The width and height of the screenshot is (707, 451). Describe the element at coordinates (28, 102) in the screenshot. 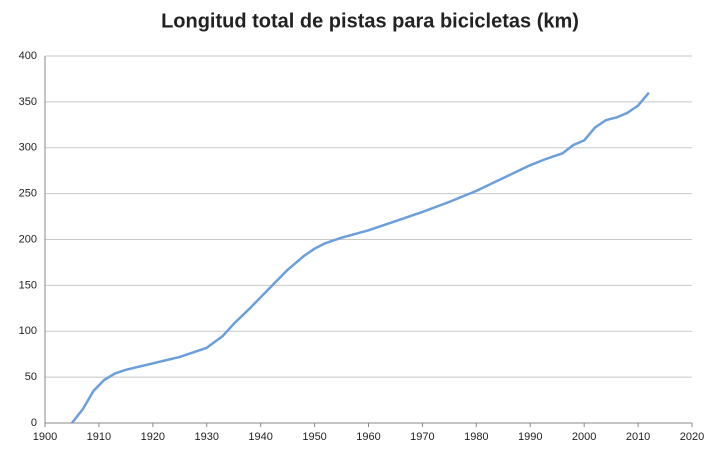

I see `y-tick-label: 350` at that location.